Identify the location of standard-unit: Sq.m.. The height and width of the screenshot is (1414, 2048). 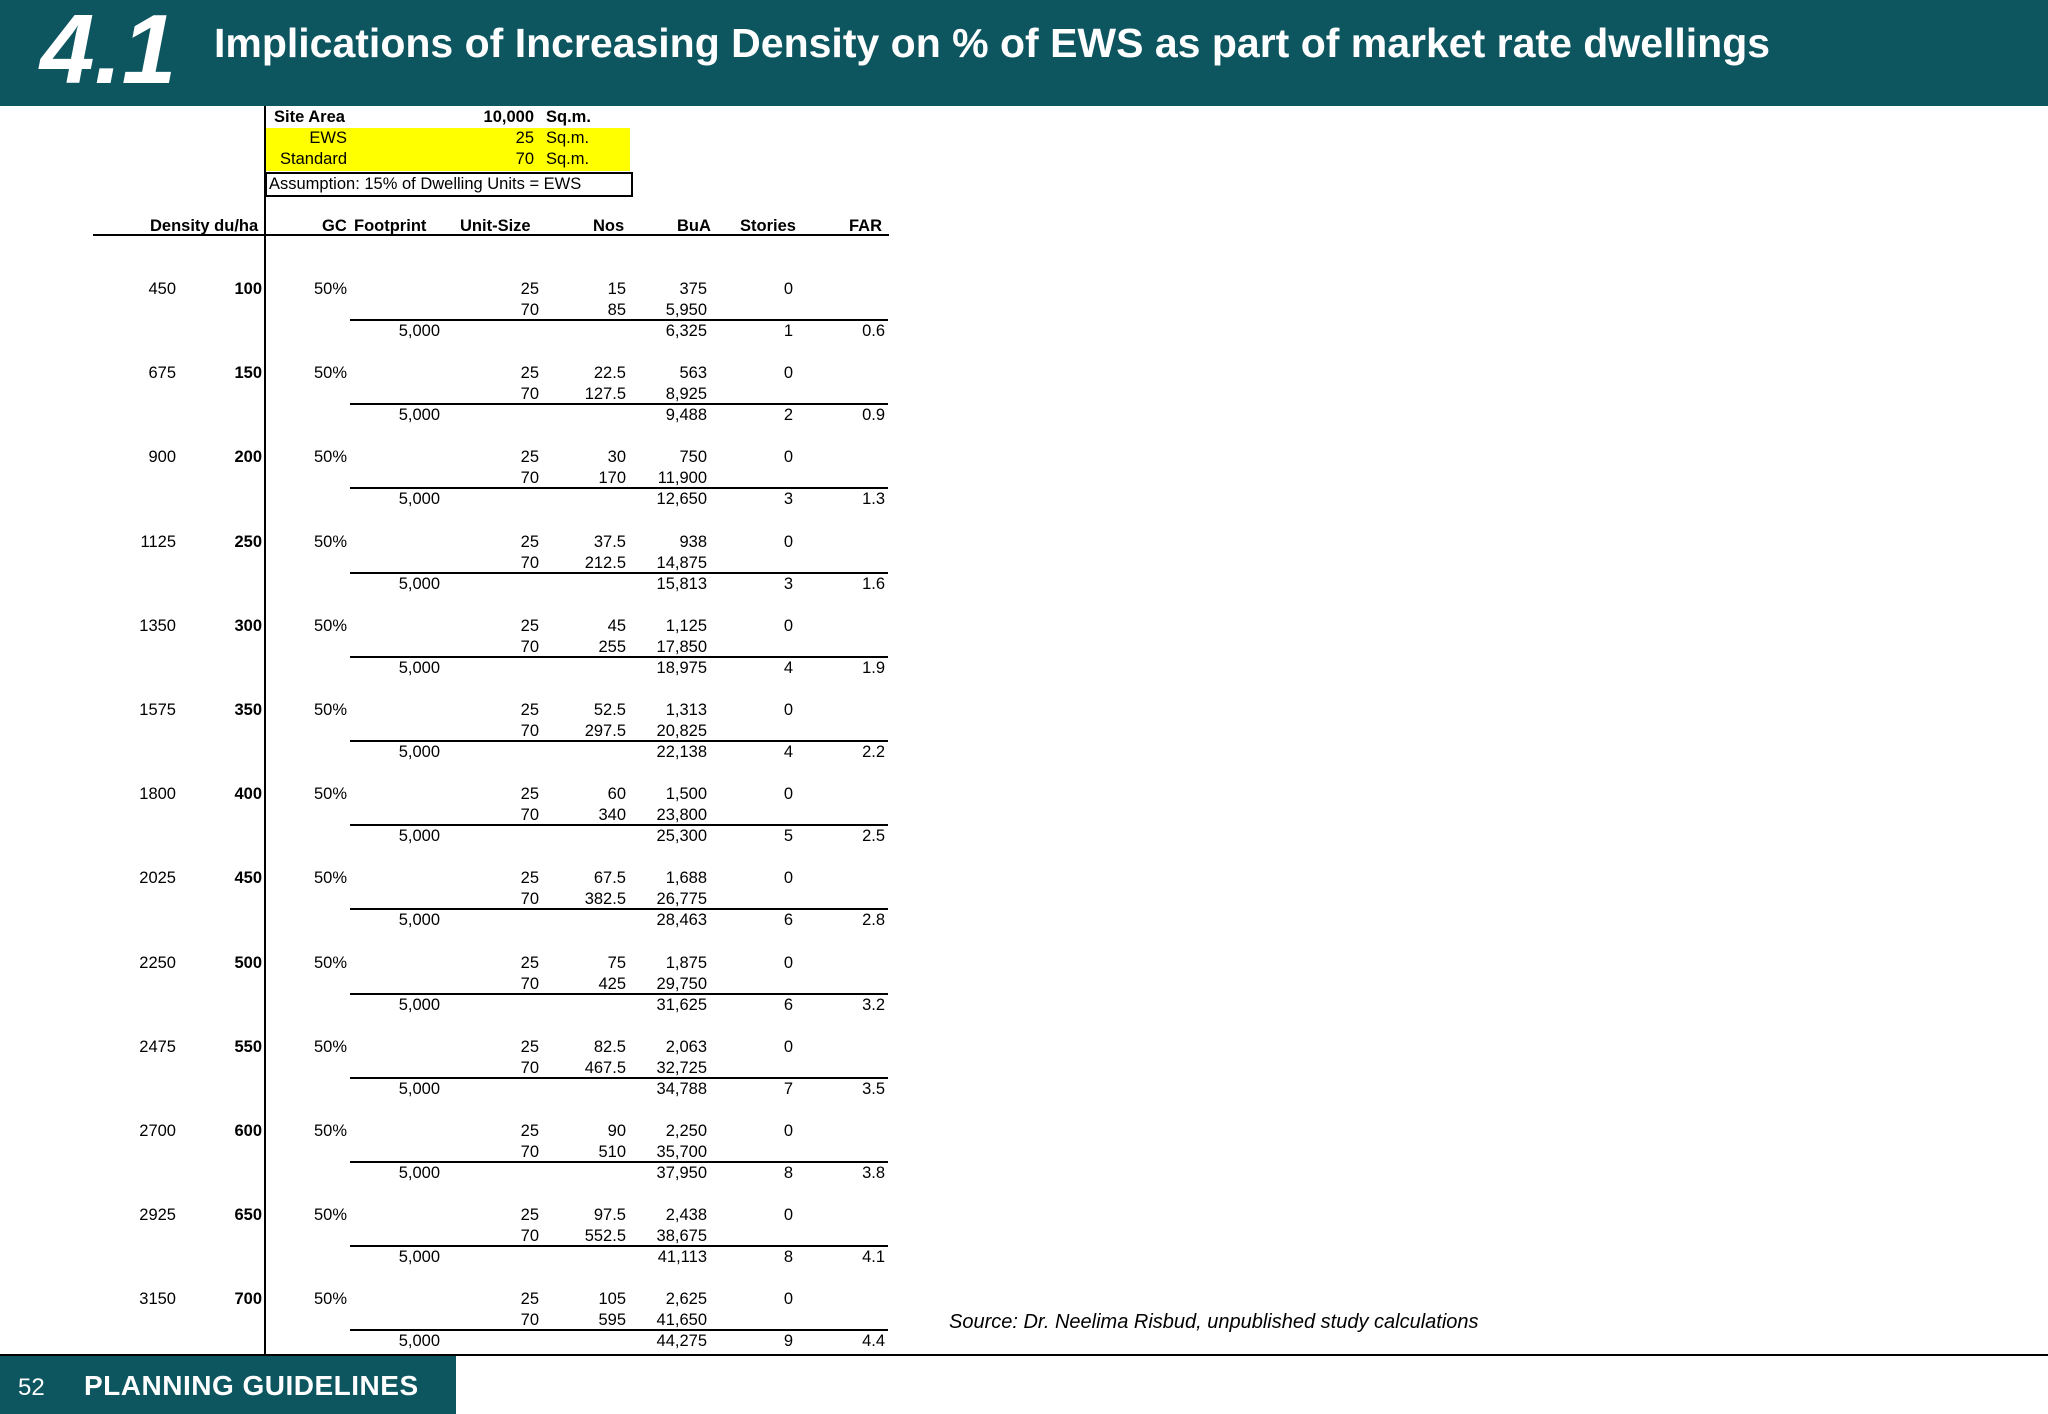
(568, 159).